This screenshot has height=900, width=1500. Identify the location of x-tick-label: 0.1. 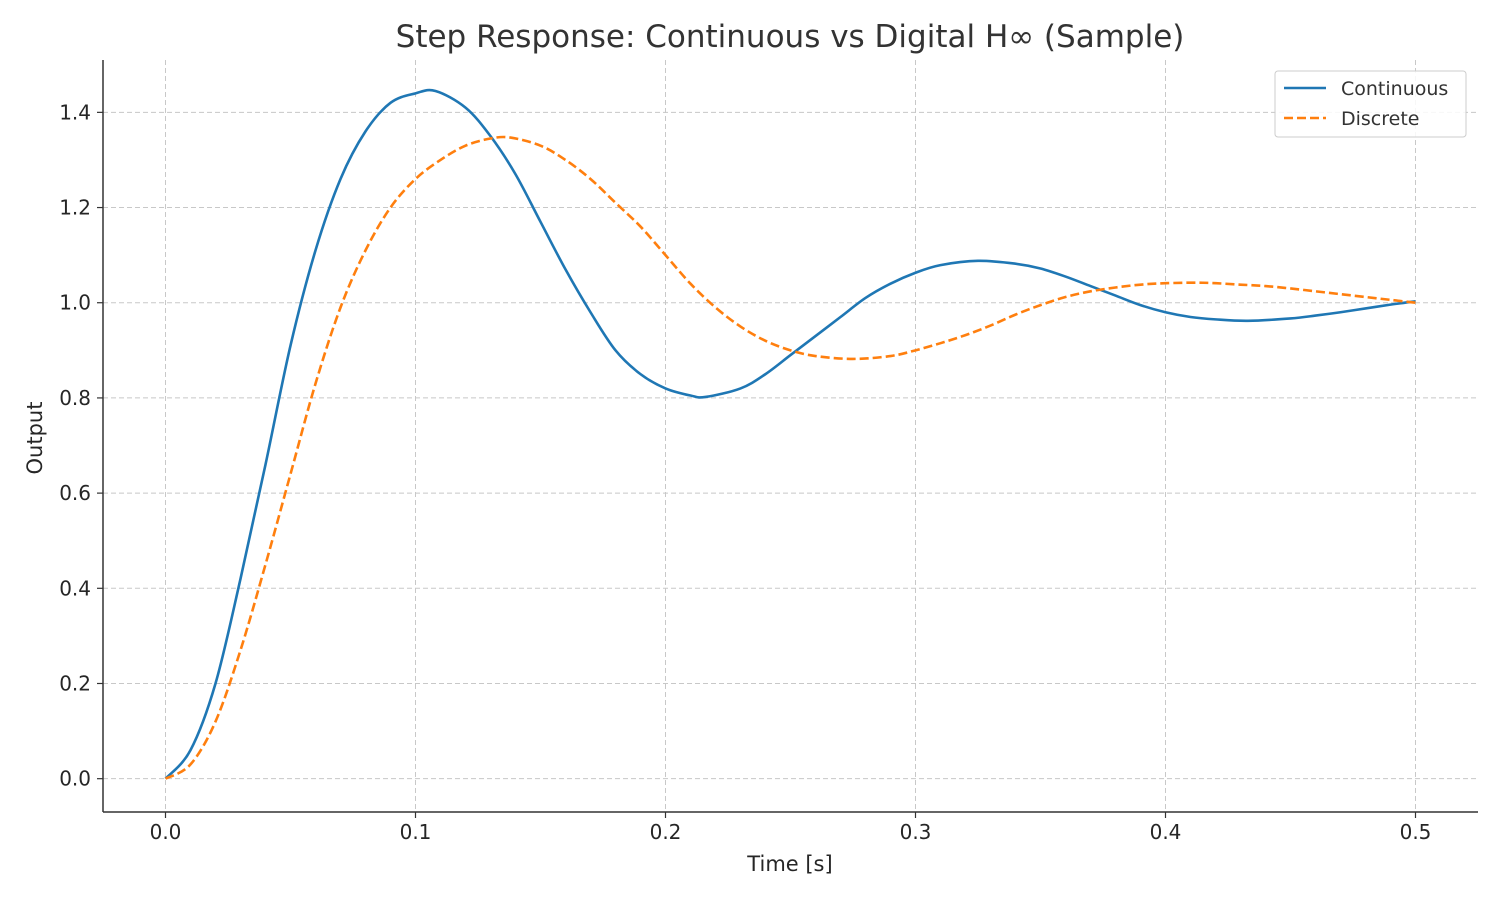
(416, 832).